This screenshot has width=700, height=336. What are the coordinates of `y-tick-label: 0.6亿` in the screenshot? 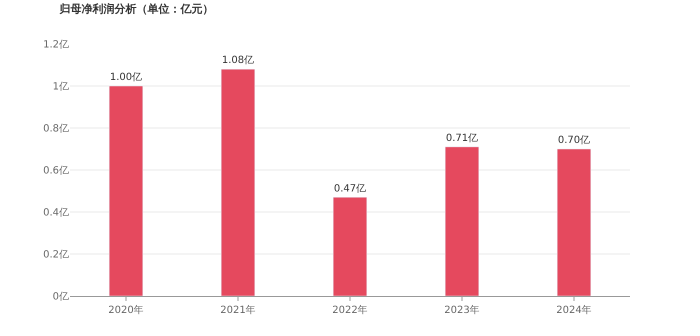 It's located at (56, 171).